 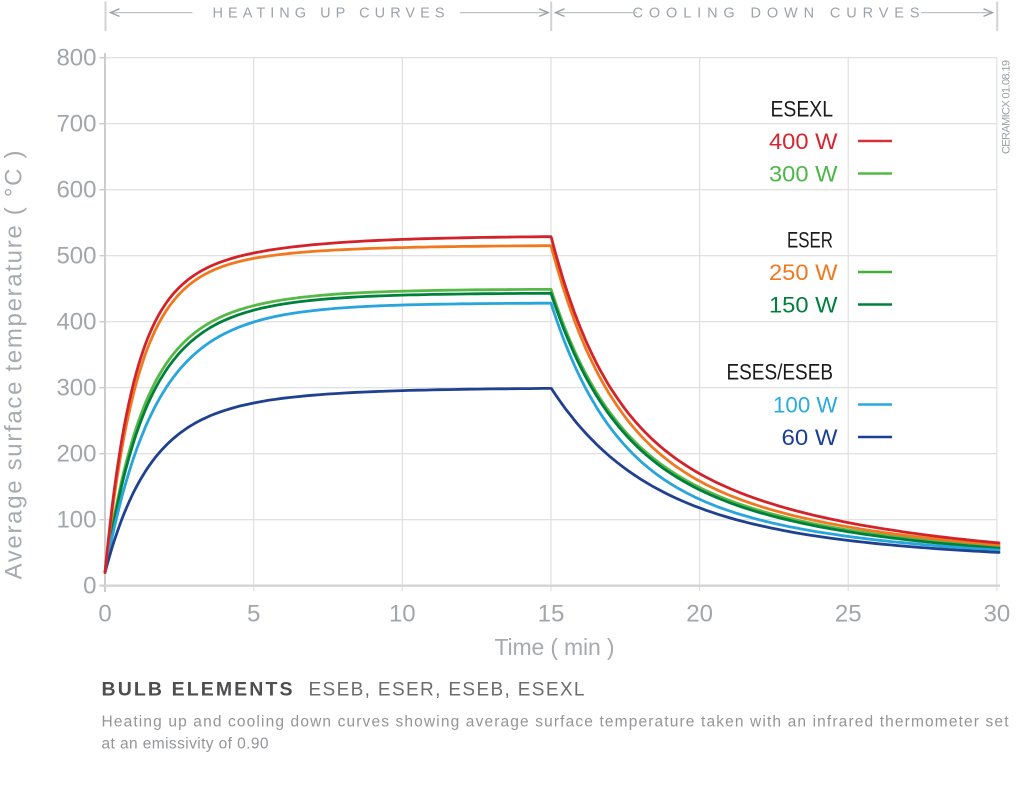 What do you see at coordinates (76, 190) in the screenshot?
I see `svg-text: 600` at bounding box center [76, 190].